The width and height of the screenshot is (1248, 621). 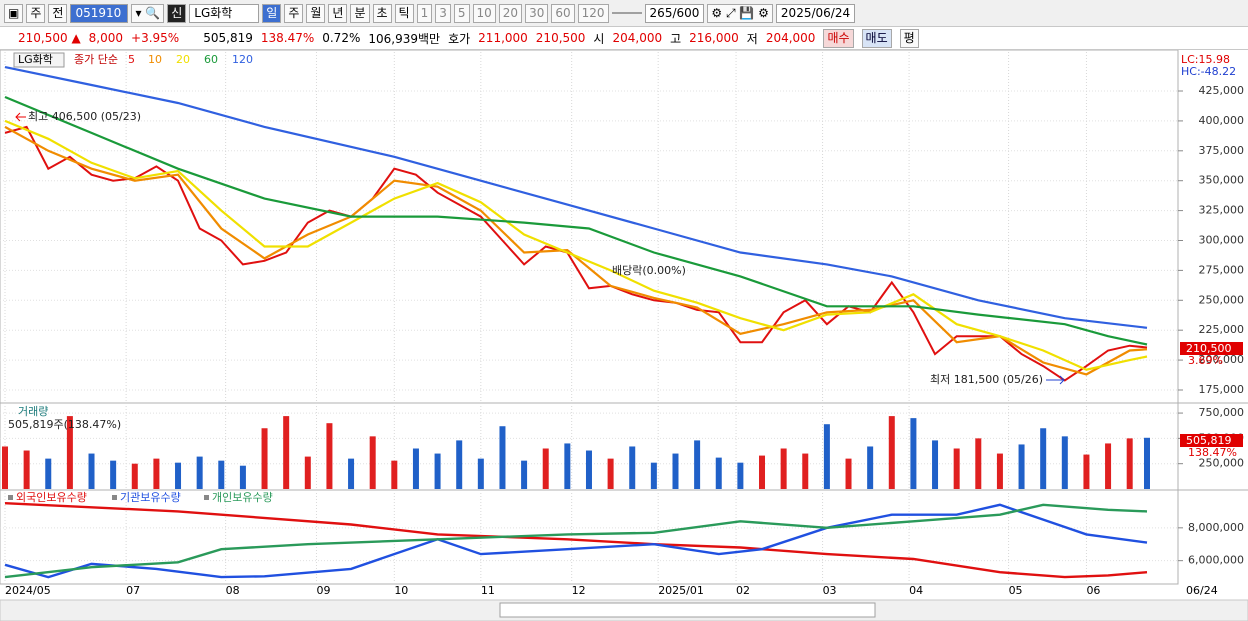 What do you see at coordinates (131, 59) in the screenshot?
I see `legend-entry: 5` at bounding box center [131, 59].